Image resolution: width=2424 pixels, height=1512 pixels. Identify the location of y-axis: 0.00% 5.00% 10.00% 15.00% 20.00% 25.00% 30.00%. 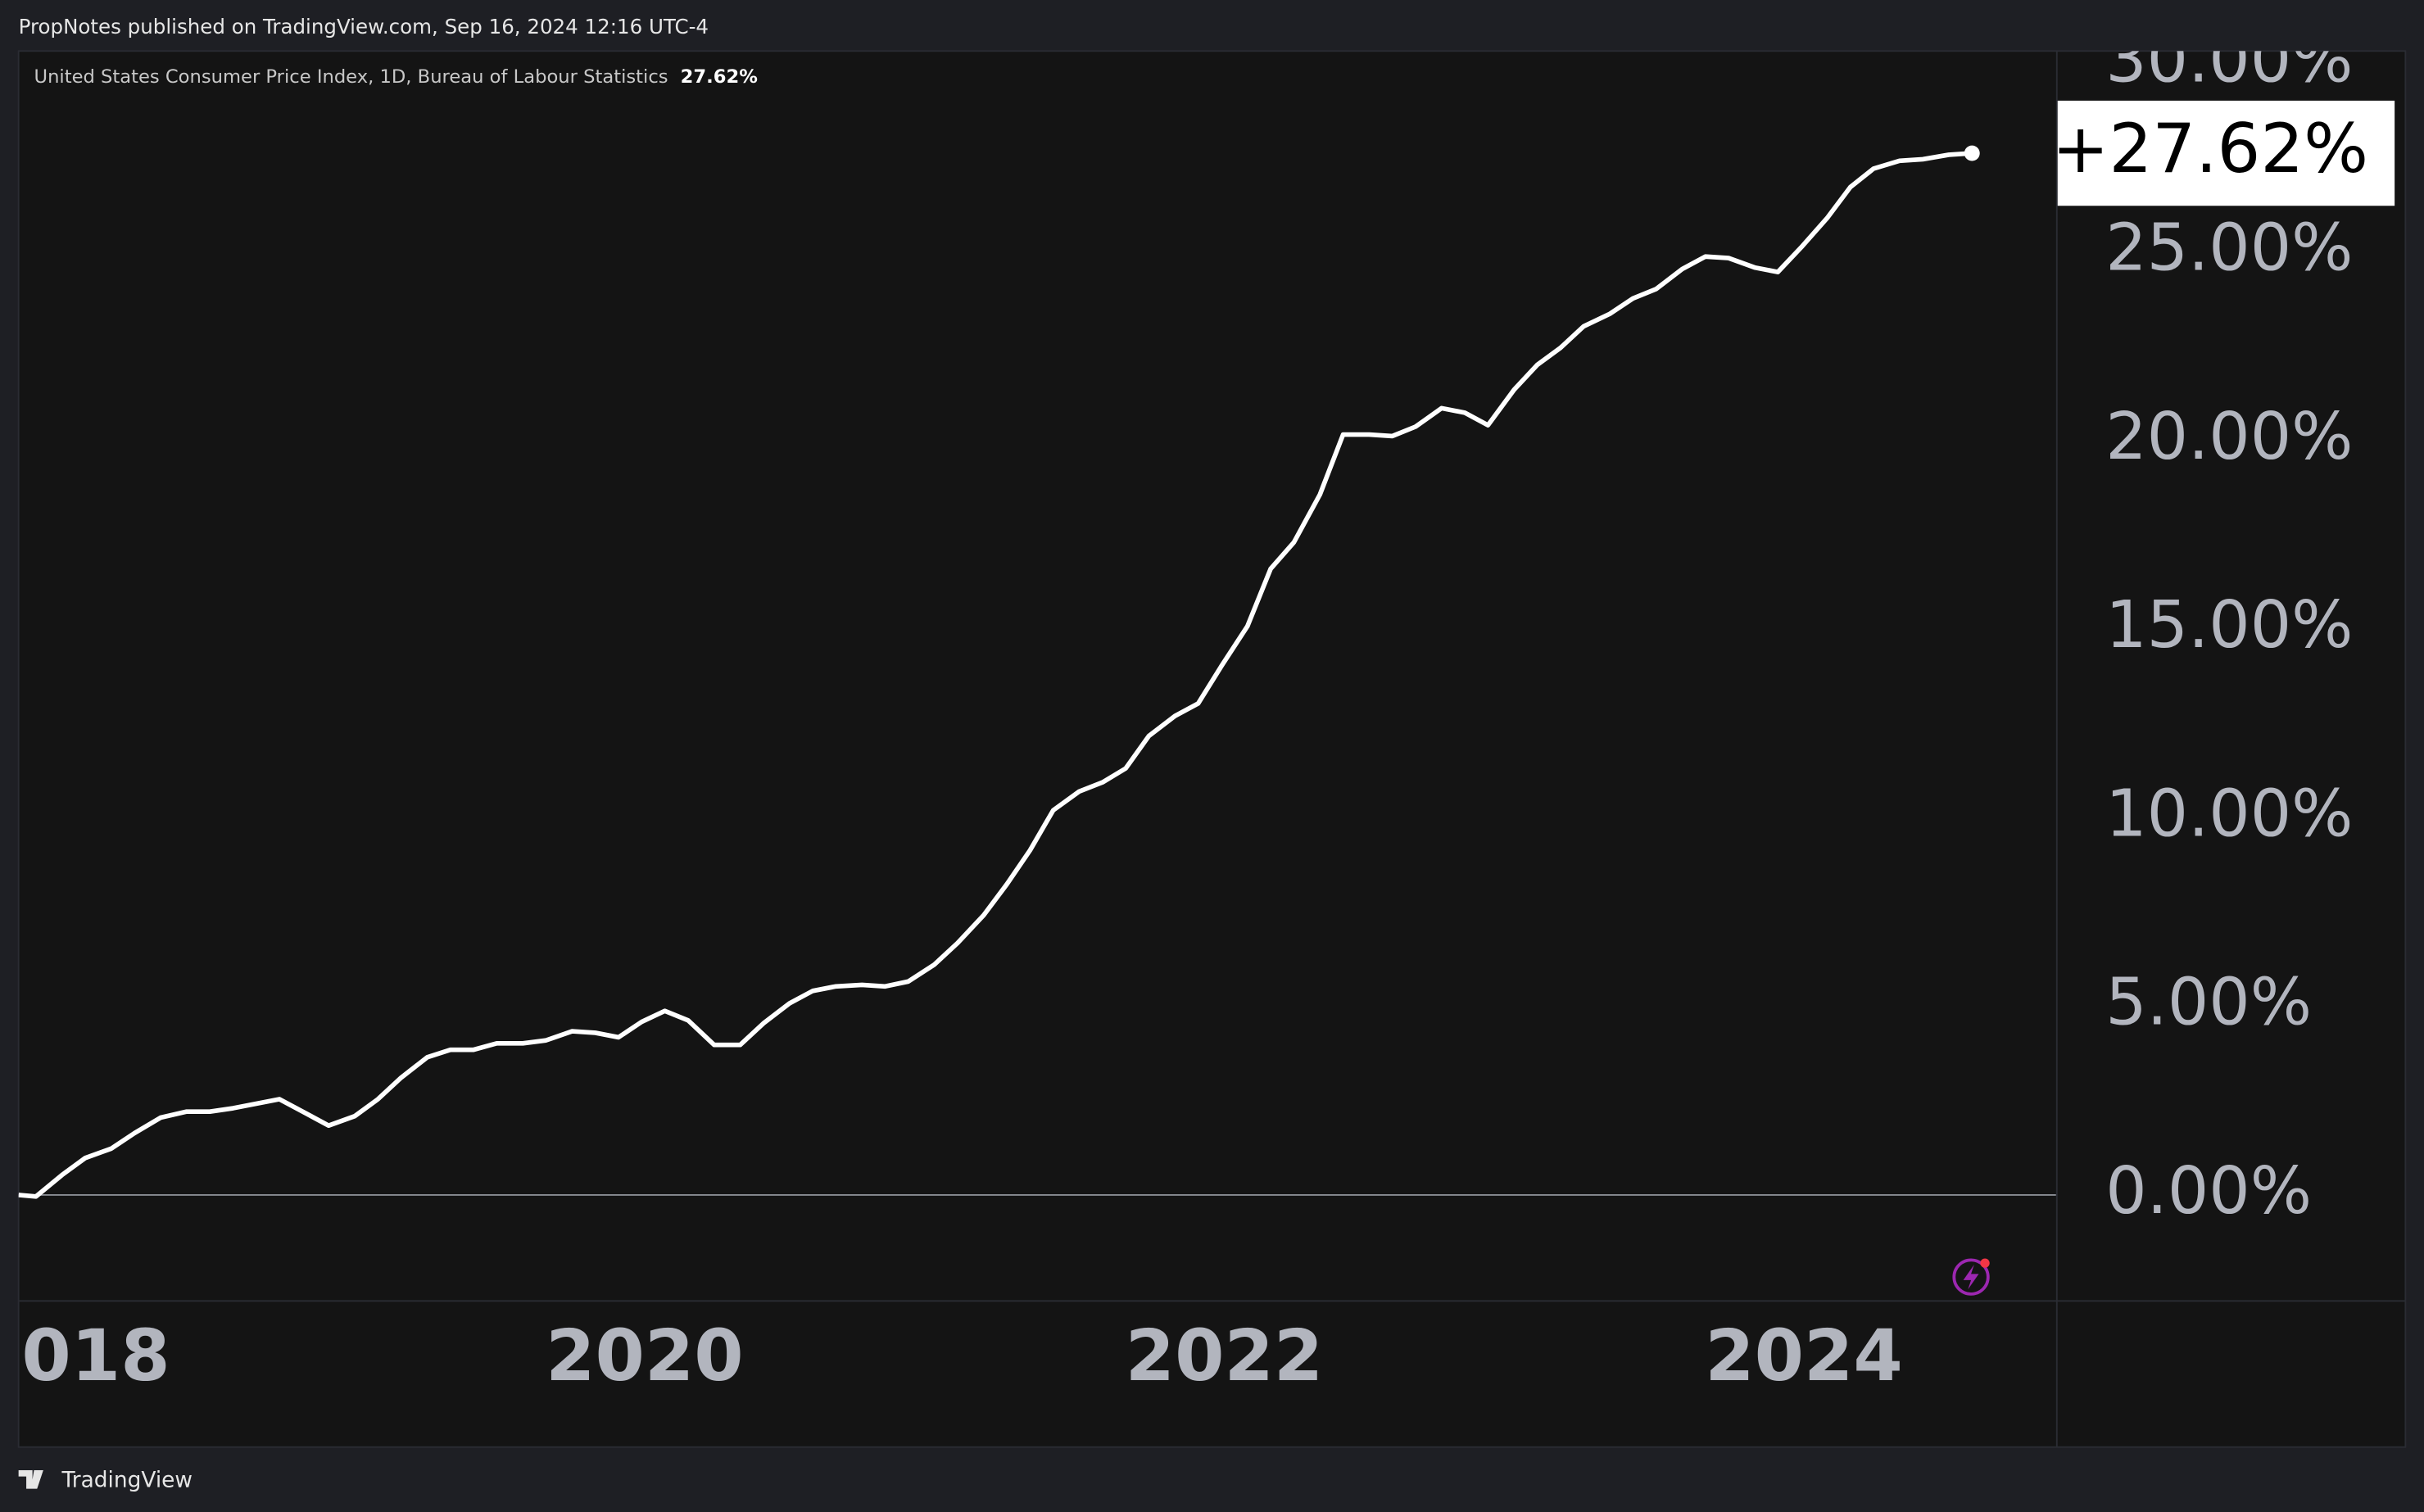
(2229, 624).